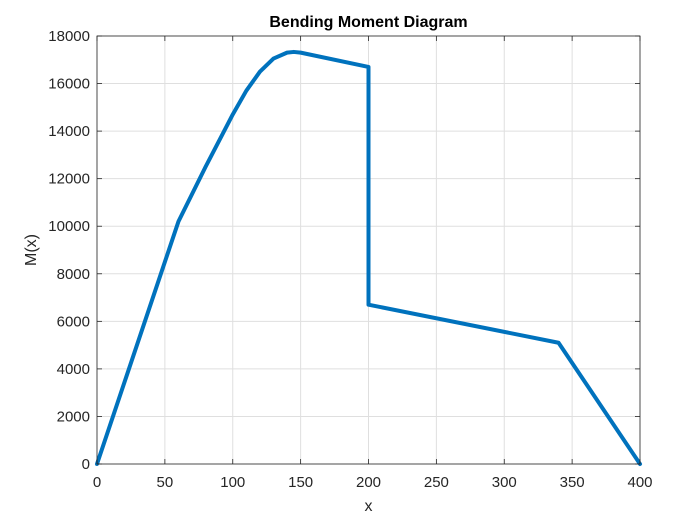 This screenshot has width=691, height=520. I want to click on x-tick-label: 150, so click(300, 482).